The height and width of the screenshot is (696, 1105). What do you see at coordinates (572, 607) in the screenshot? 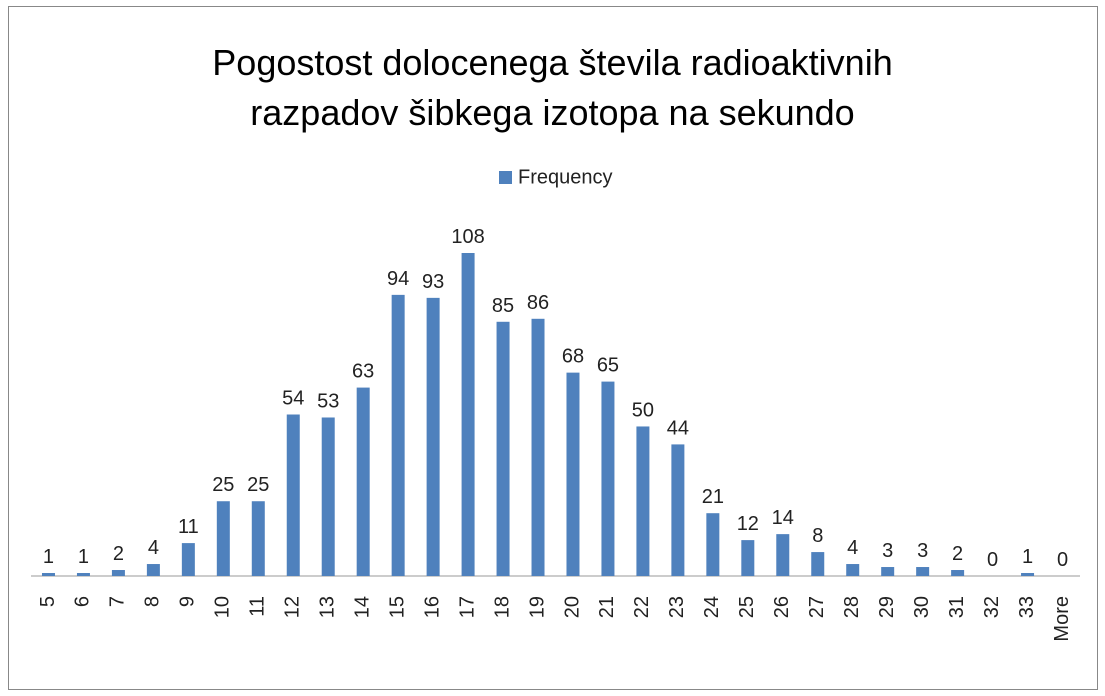
I see `x-tick-label: 20` at bounding box center [572, 607].